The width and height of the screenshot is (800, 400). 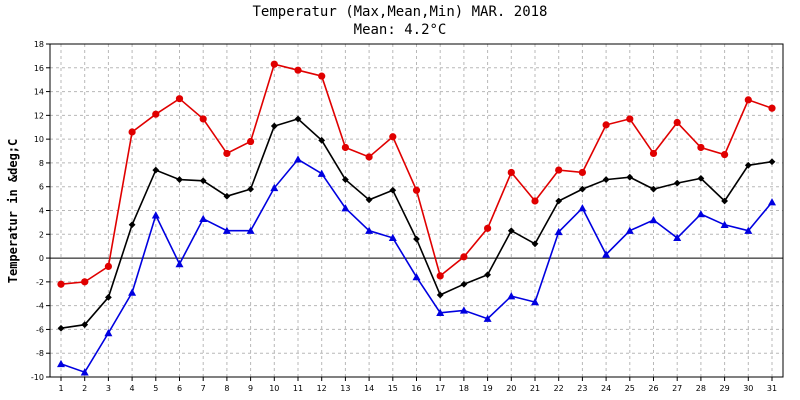 I want to click on x-tick-label: 14, so click(x=369, y=388).